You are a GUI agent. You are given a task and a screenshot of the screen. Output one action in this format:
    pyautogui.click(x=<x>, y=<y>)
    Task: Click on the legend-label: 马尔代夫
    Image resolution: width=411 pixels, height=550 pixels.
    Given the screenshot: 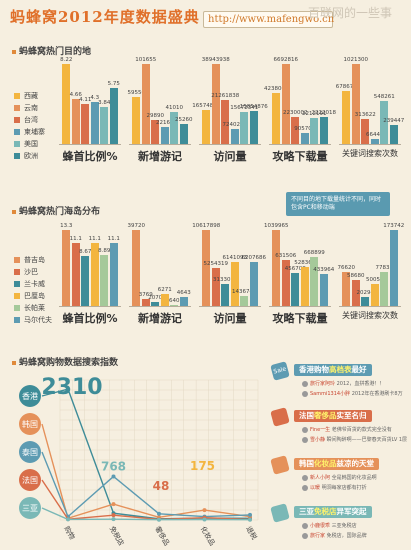 What is the action you would take?
    pyautogui.click(x=38, y=320)
    